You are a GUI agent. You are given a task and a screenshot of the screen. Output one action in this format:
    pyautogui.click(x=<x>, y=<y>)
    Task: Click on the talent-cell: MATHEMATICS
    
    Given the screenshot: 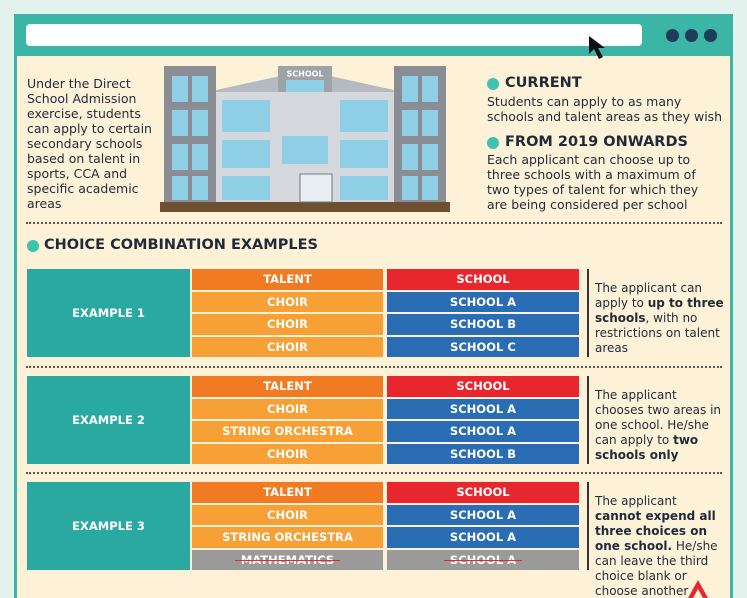 What is the action you would take?
    pyautogui.click(x=287, y=559)
    